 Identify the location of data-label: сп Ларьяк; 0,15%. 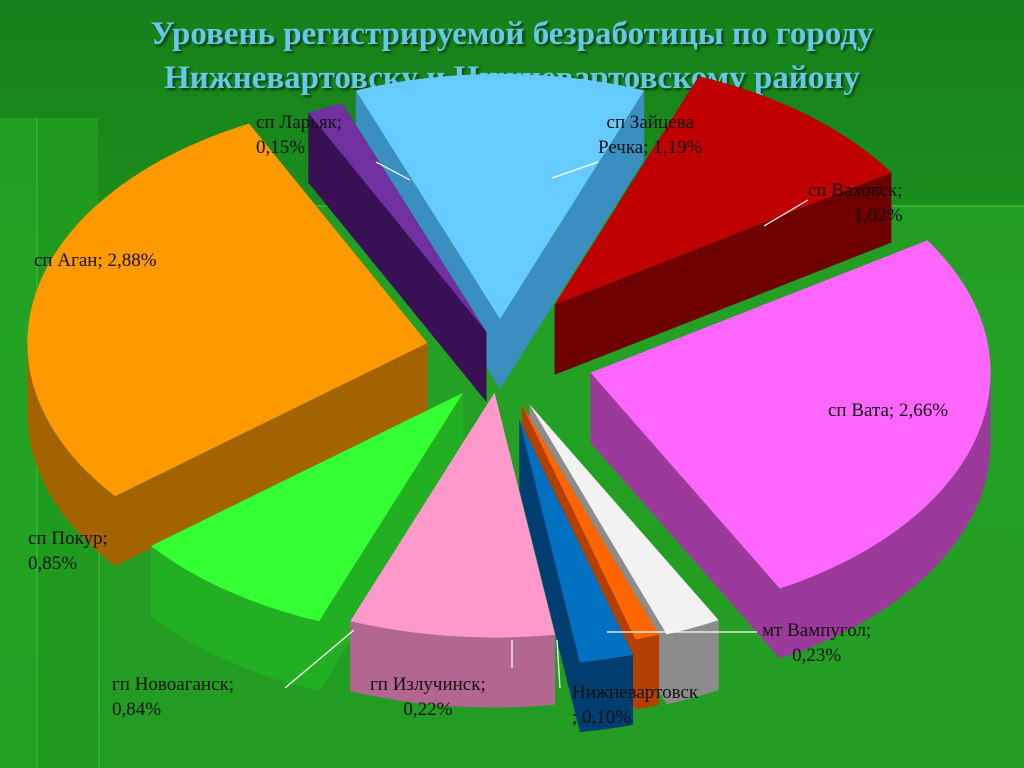
(299, 135).